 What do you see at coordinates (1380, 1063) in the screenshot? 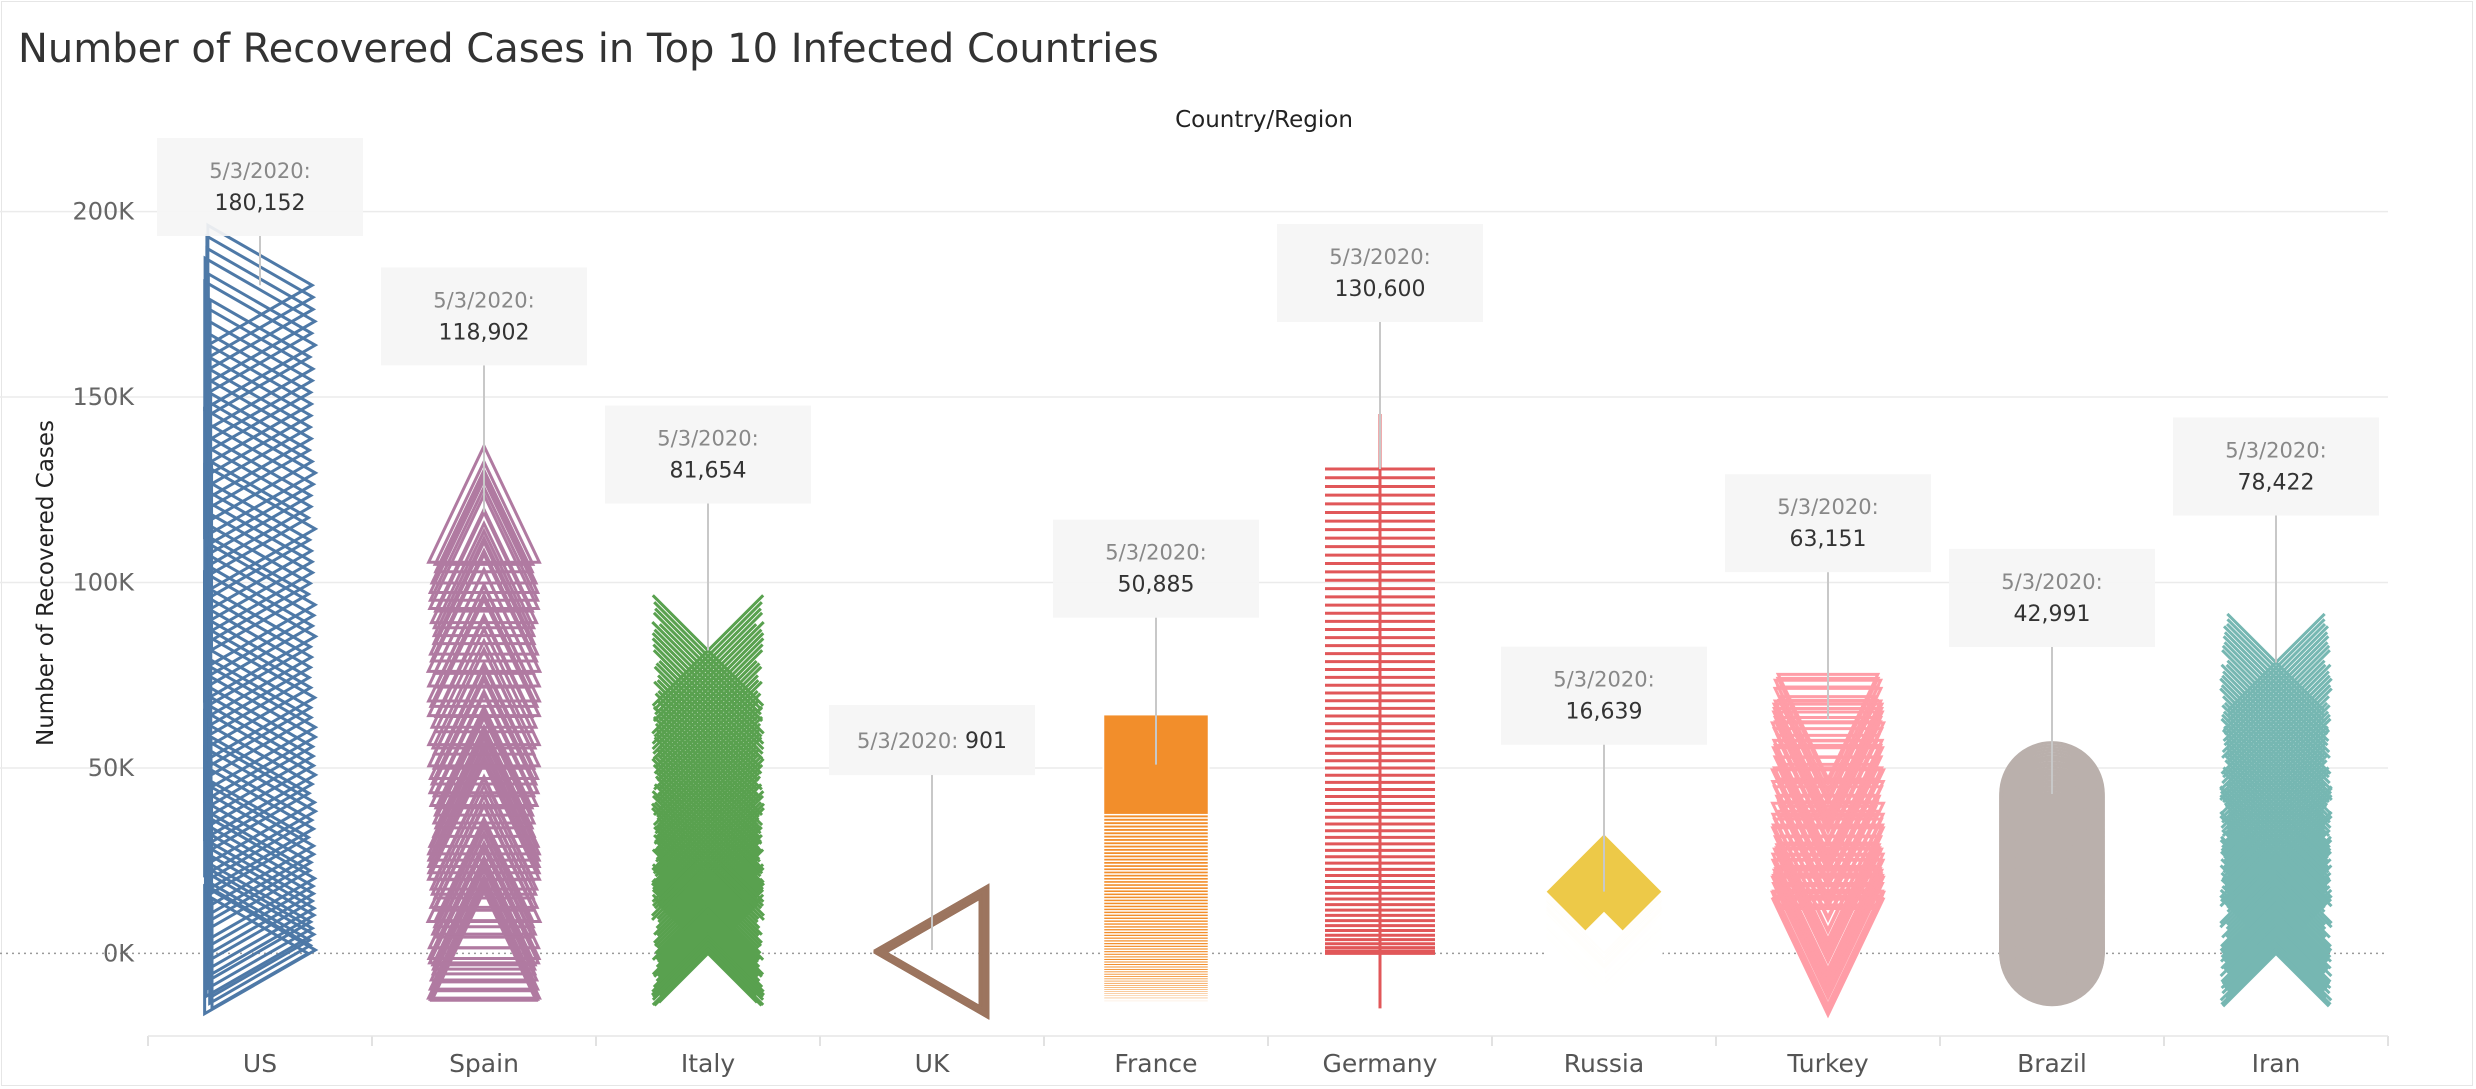
I see `x-category-label: Germany` at bounding box center [1380, 1063].